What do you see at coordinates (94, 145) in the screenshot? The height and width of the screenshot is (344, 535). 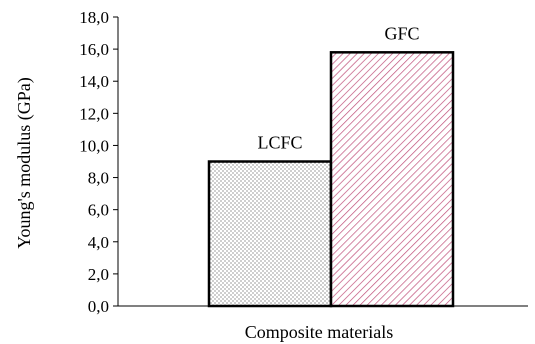 I see `y-tick-label: 10,0` at bounding box center [94, 145].